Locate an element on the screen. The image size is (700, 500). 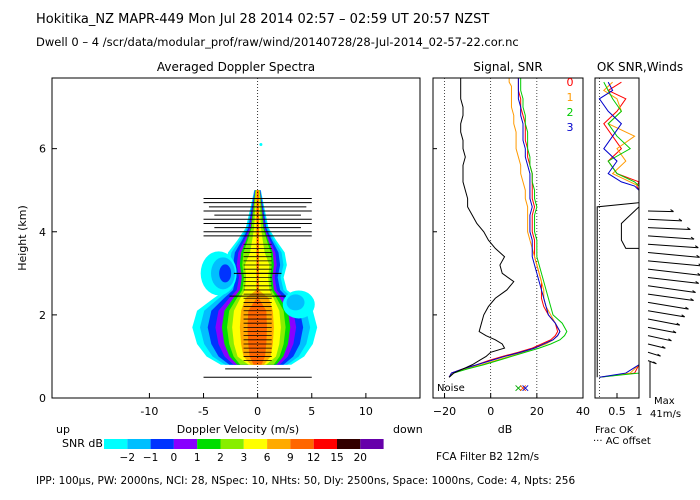
colorbar-tick-label: 1 is located at coordinates (197, 458).